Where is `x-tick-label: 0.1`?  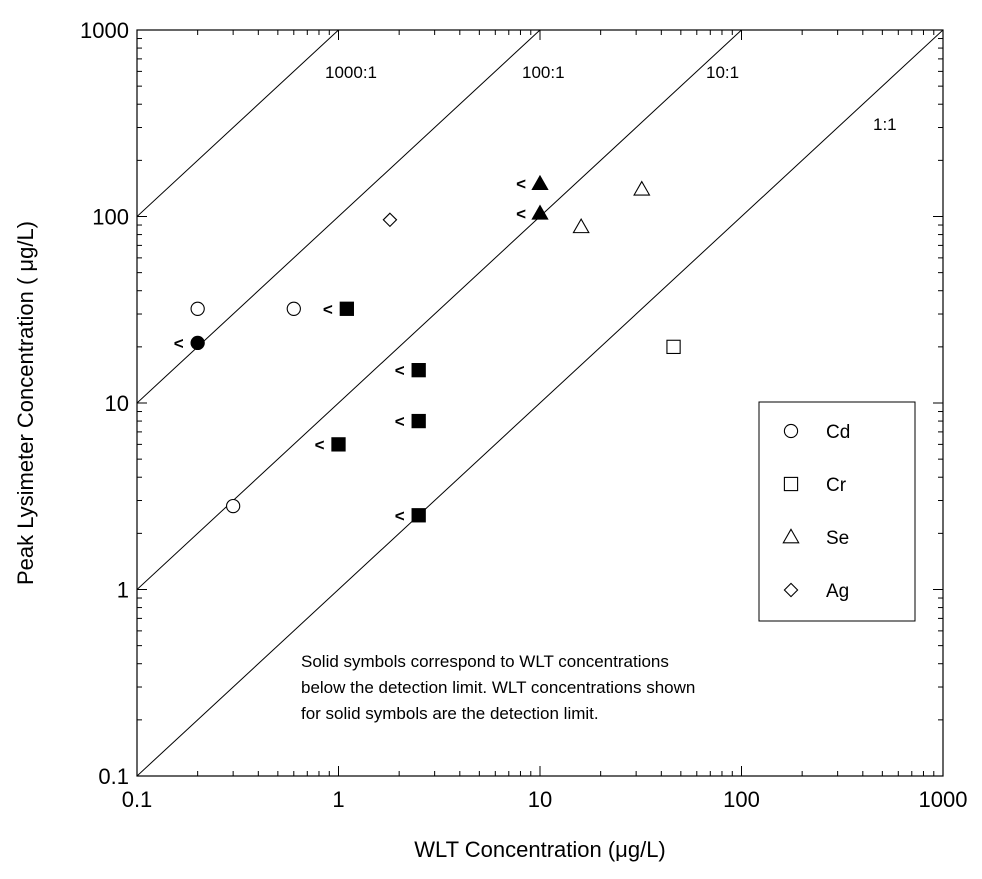 x-tick-label: 0.1 is located at coordinates (137, 799).